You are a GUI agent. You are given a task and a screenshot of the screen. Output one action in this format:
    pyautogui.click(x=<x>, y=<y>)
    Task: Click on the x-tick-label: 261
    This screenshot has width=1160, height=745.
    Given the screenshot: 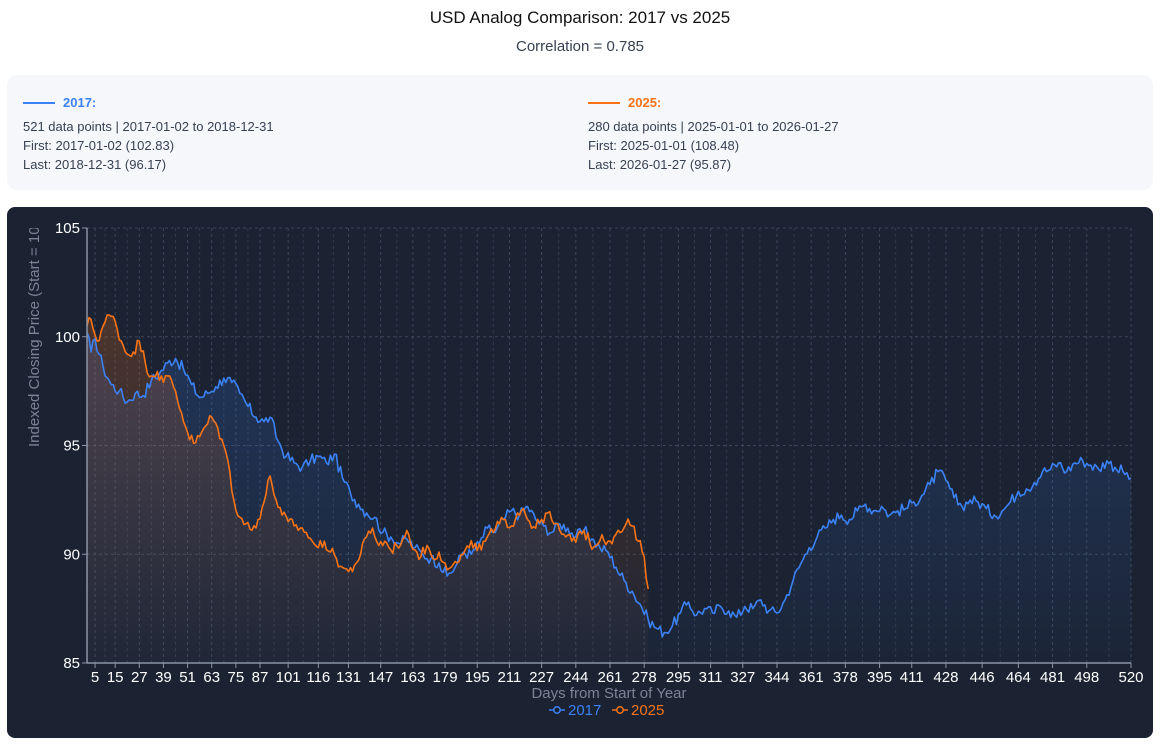 What is the action you would take?
    pyautogui.click(x=609, y=677)
    